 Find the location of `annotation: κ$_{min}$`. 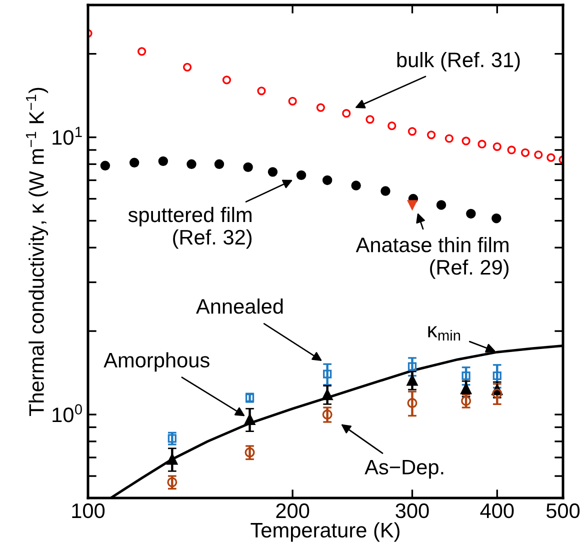

annotation: κ$_{min}$ is located at coordinates (444, 333).